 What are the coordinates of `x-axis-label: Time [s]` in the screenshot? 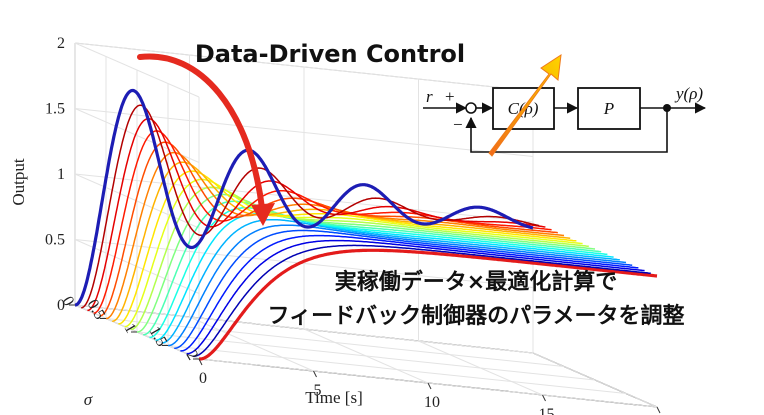 It's located at (333, 397).